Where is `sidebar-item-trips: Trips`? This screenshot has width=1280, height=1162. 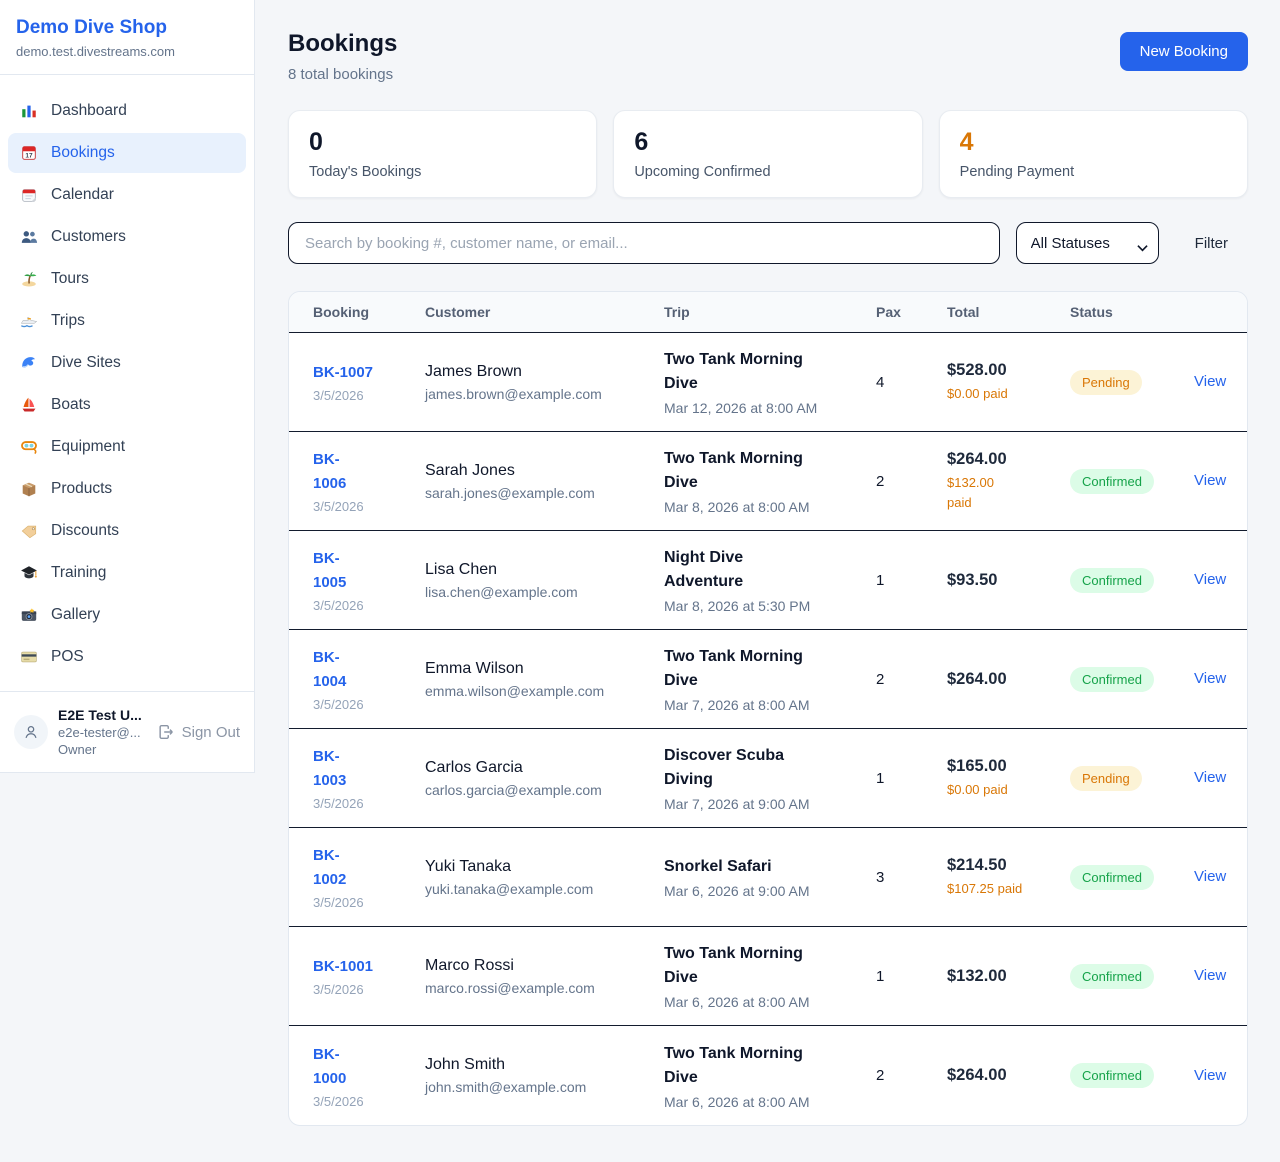 sidebar-item-trips: Trips is located at coordinates (127, 321).